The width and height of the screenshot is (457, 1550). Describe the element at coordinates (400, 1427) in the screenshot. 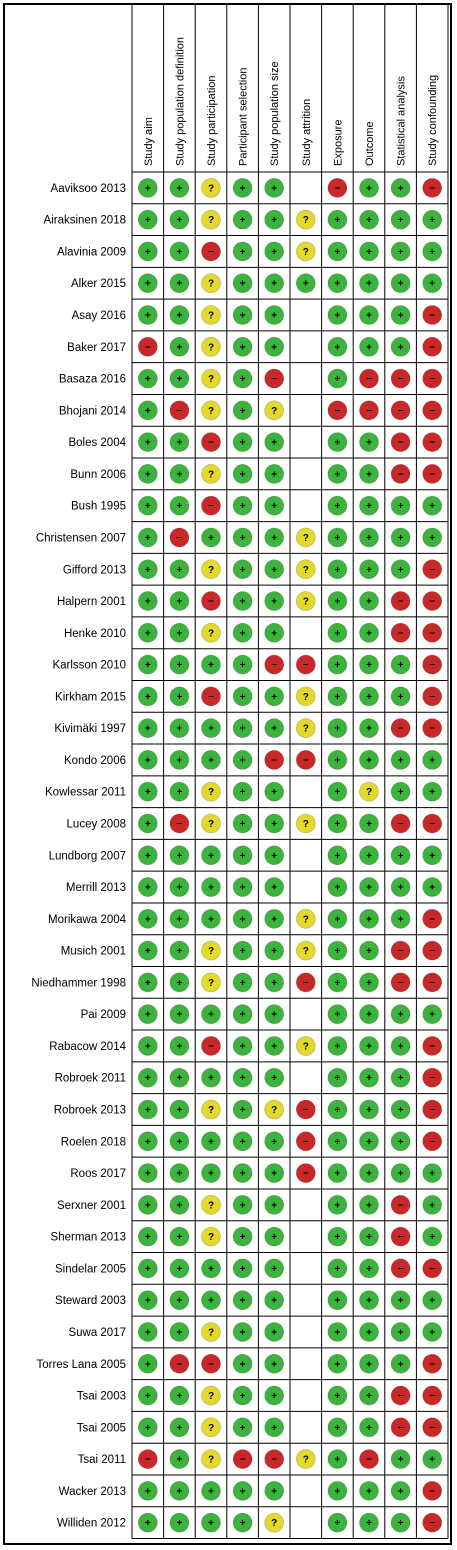

I see `rating-mark-high-risk-tsai-2005-statistical-analysis` at that location.